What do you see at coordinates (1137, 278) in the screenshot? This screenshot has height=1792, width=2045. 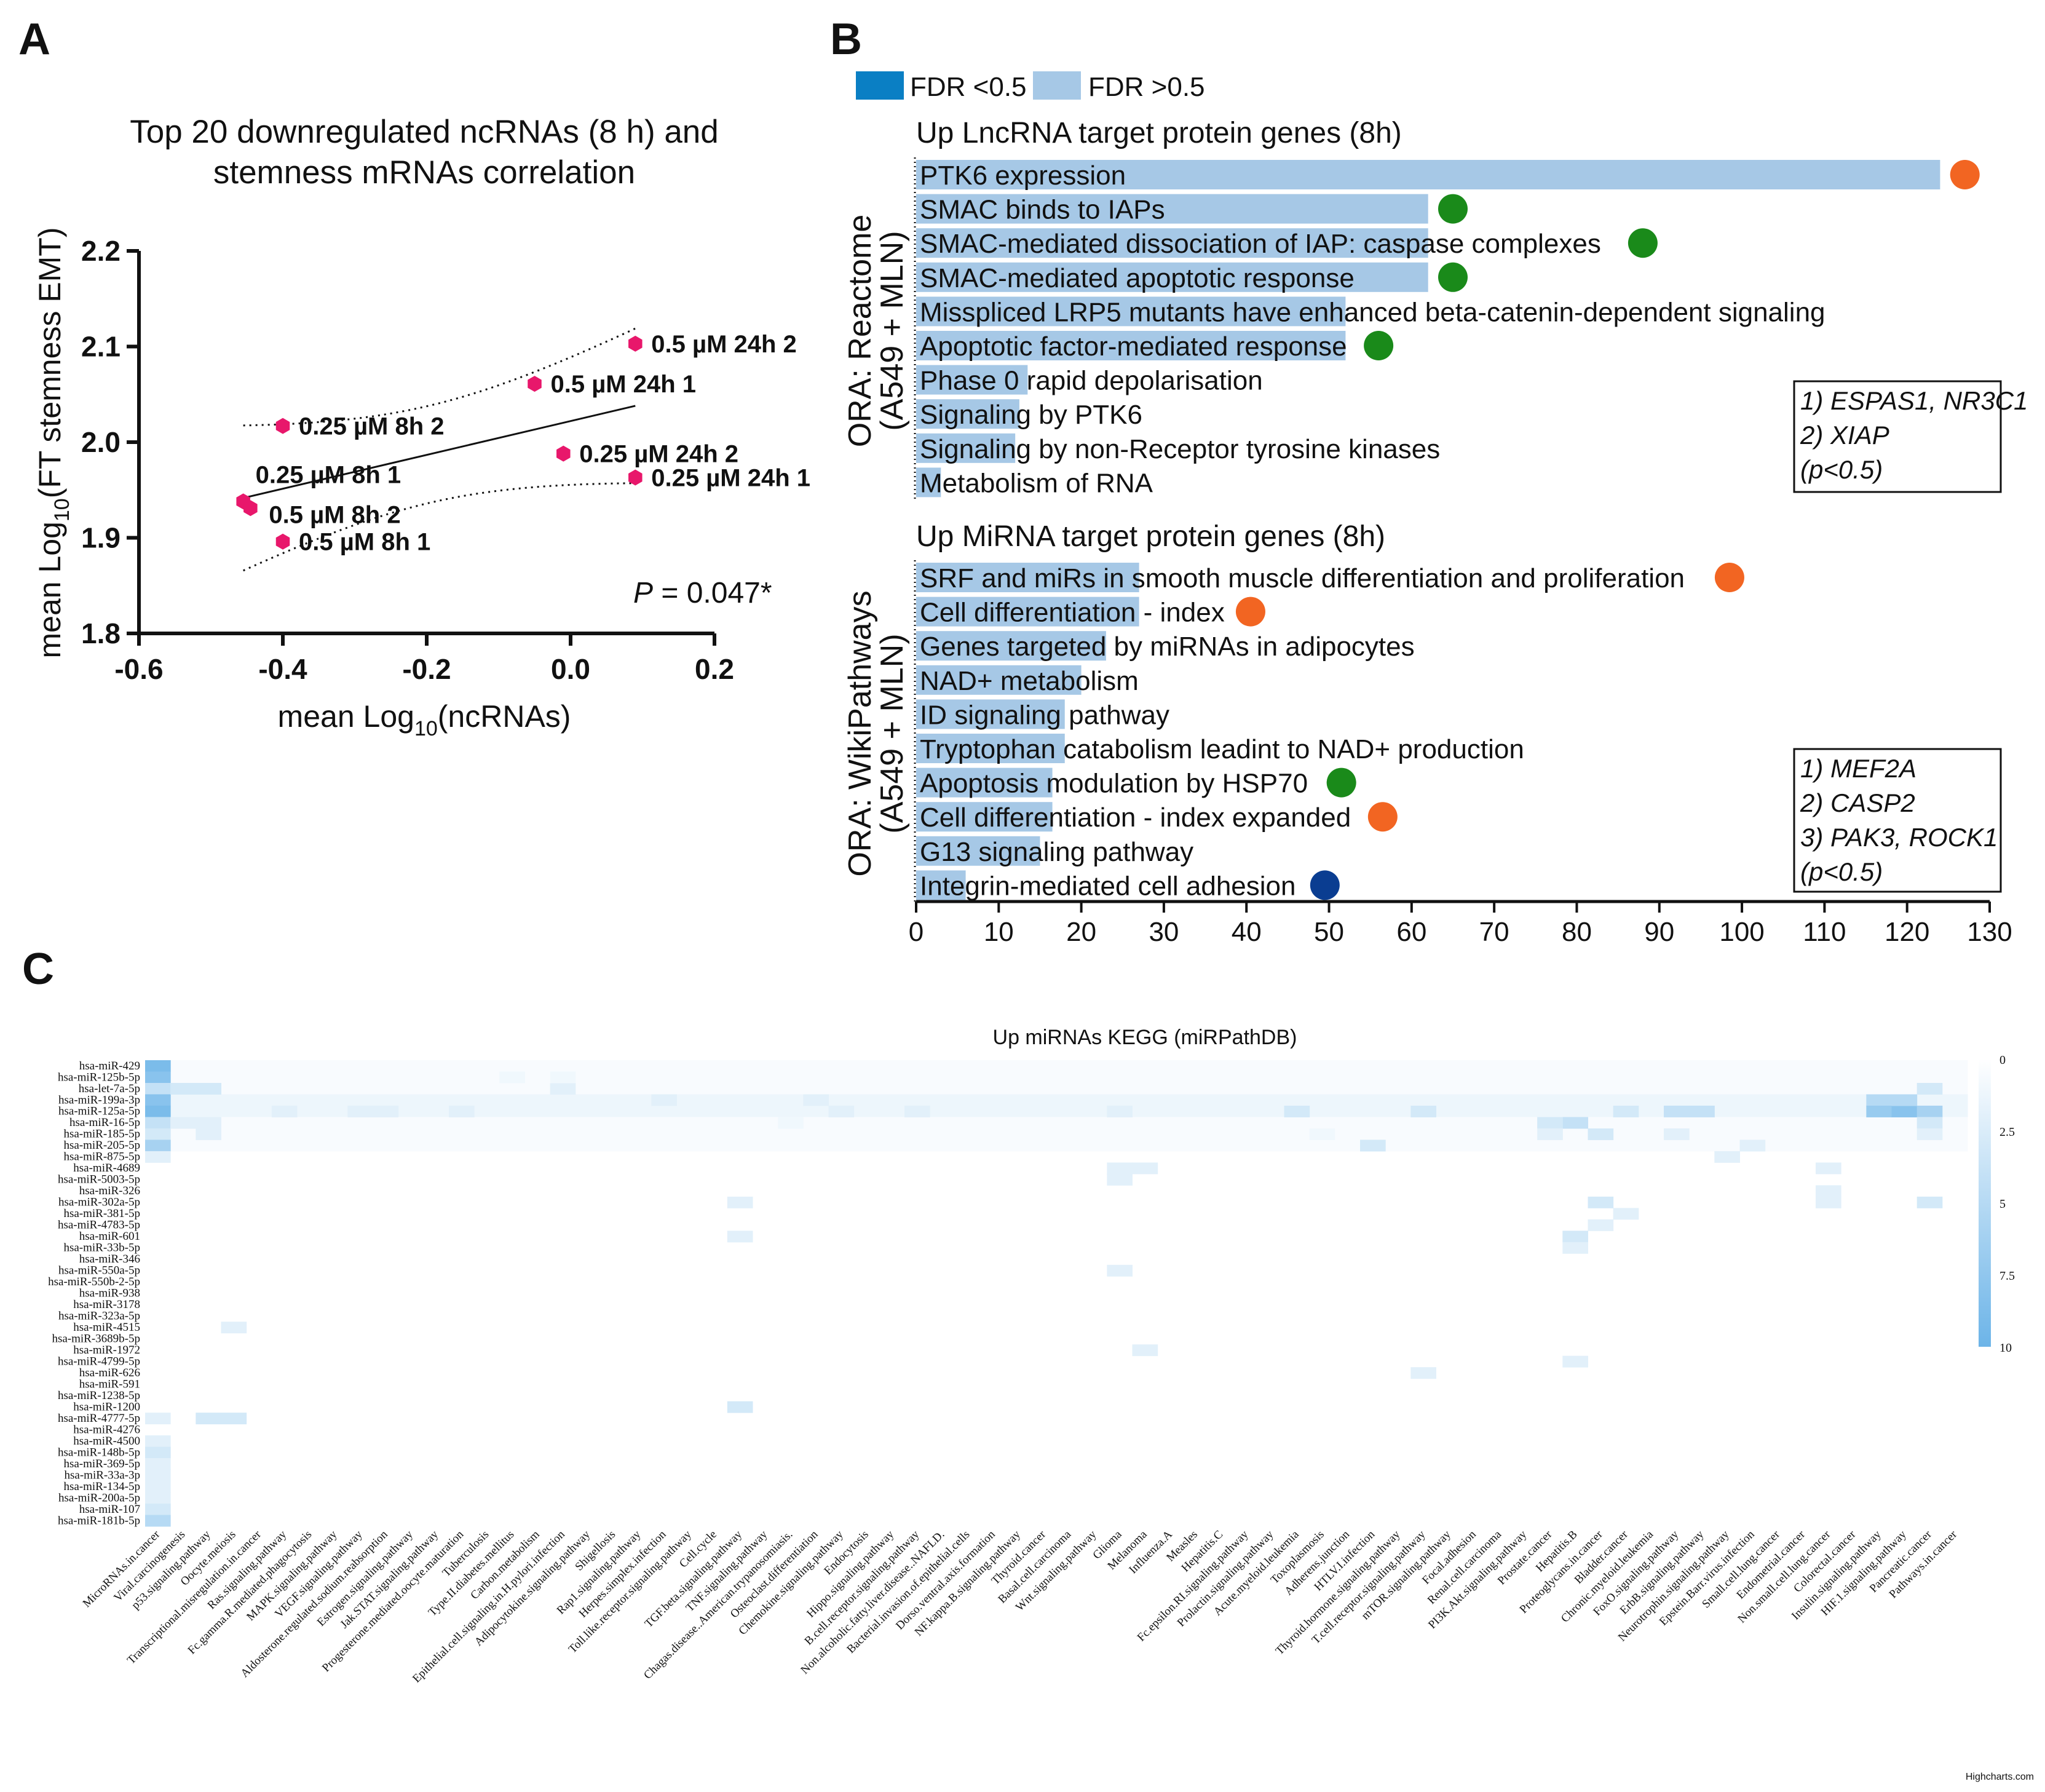 I see `bar-label: SMAC-mediated apoptotic response` at bounding box center [1137, 278].